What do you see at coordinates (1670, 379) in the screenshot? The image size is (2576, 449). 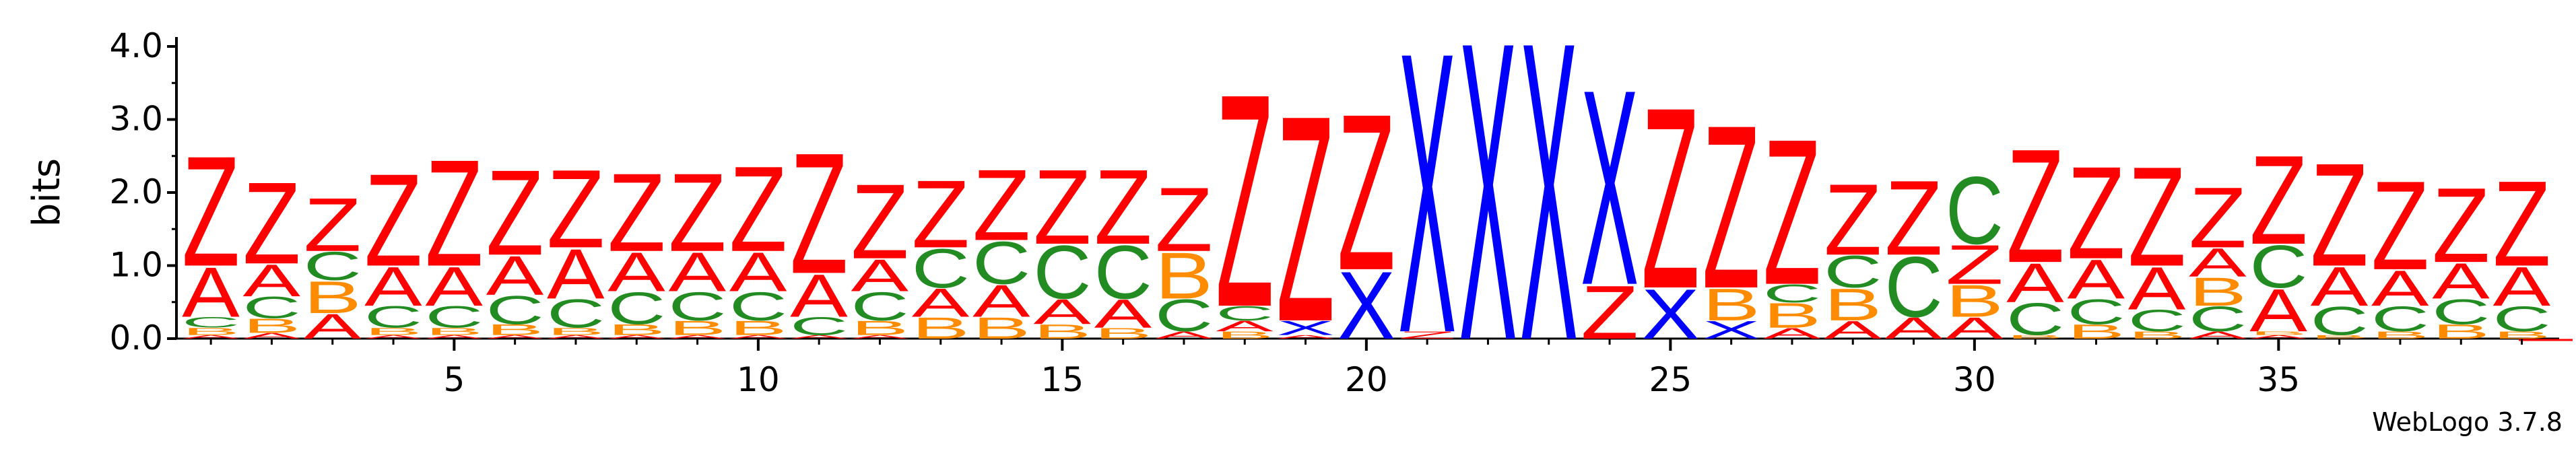 I see `x-tick-label: 25` at bounding box center [1670, 379].